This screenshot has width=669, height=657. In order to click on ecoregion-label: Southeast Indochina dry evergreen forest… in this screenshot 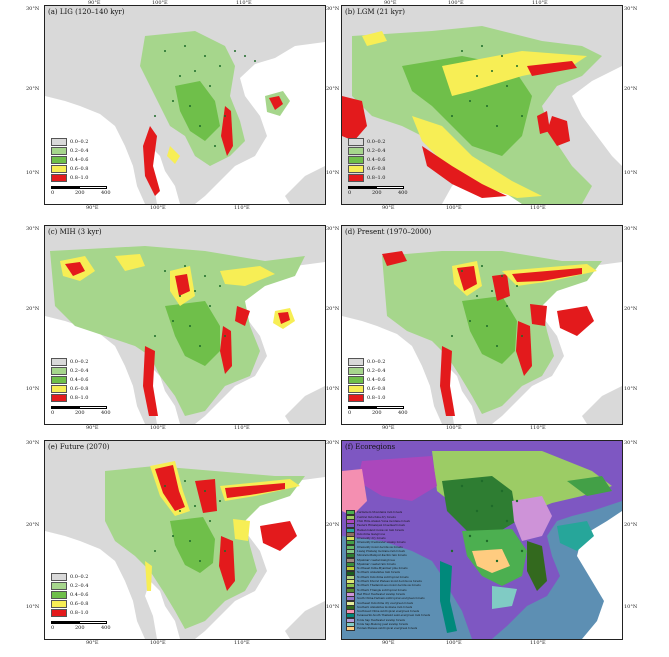, I will do `click(385, 603)`.